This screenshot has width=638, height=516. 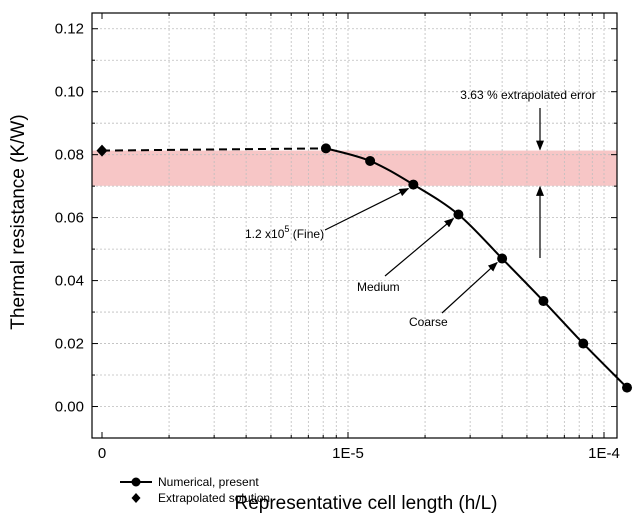 What do you see at coordinates (69, 155) in the screenshot?
I see `y-tick-label: 0.08` at bounding box center [69, 155].